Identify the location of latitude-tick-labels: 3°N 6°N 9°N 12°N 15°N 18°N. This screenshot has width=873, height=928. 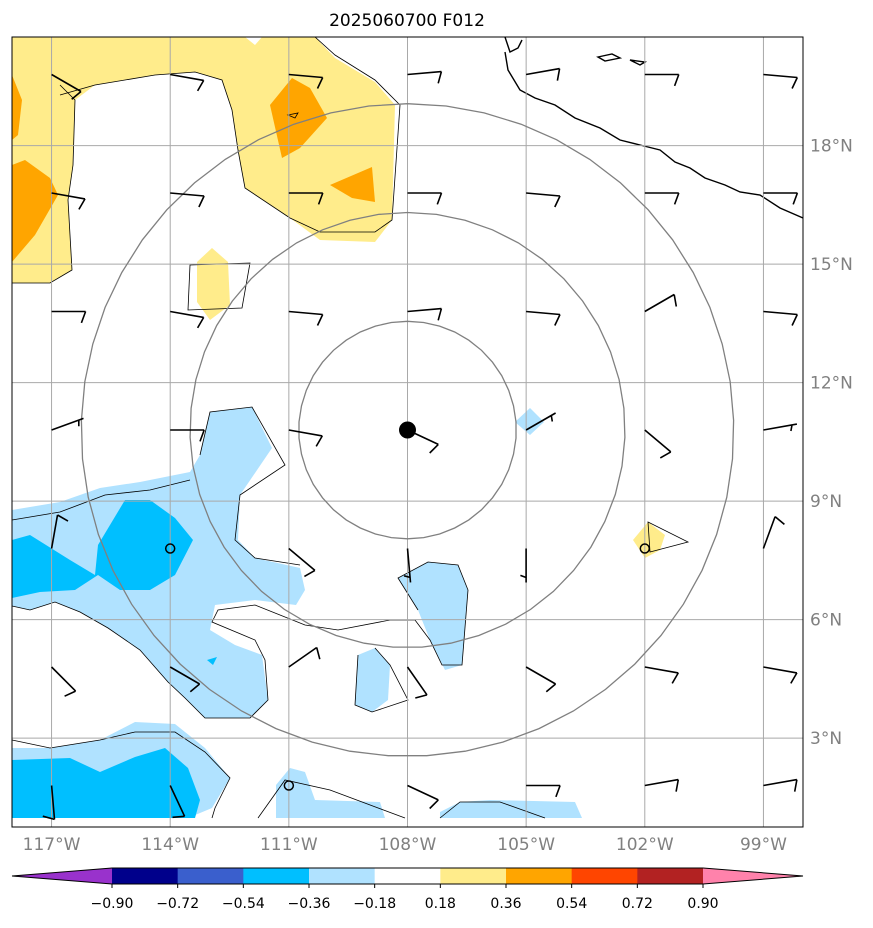
(831, 443).